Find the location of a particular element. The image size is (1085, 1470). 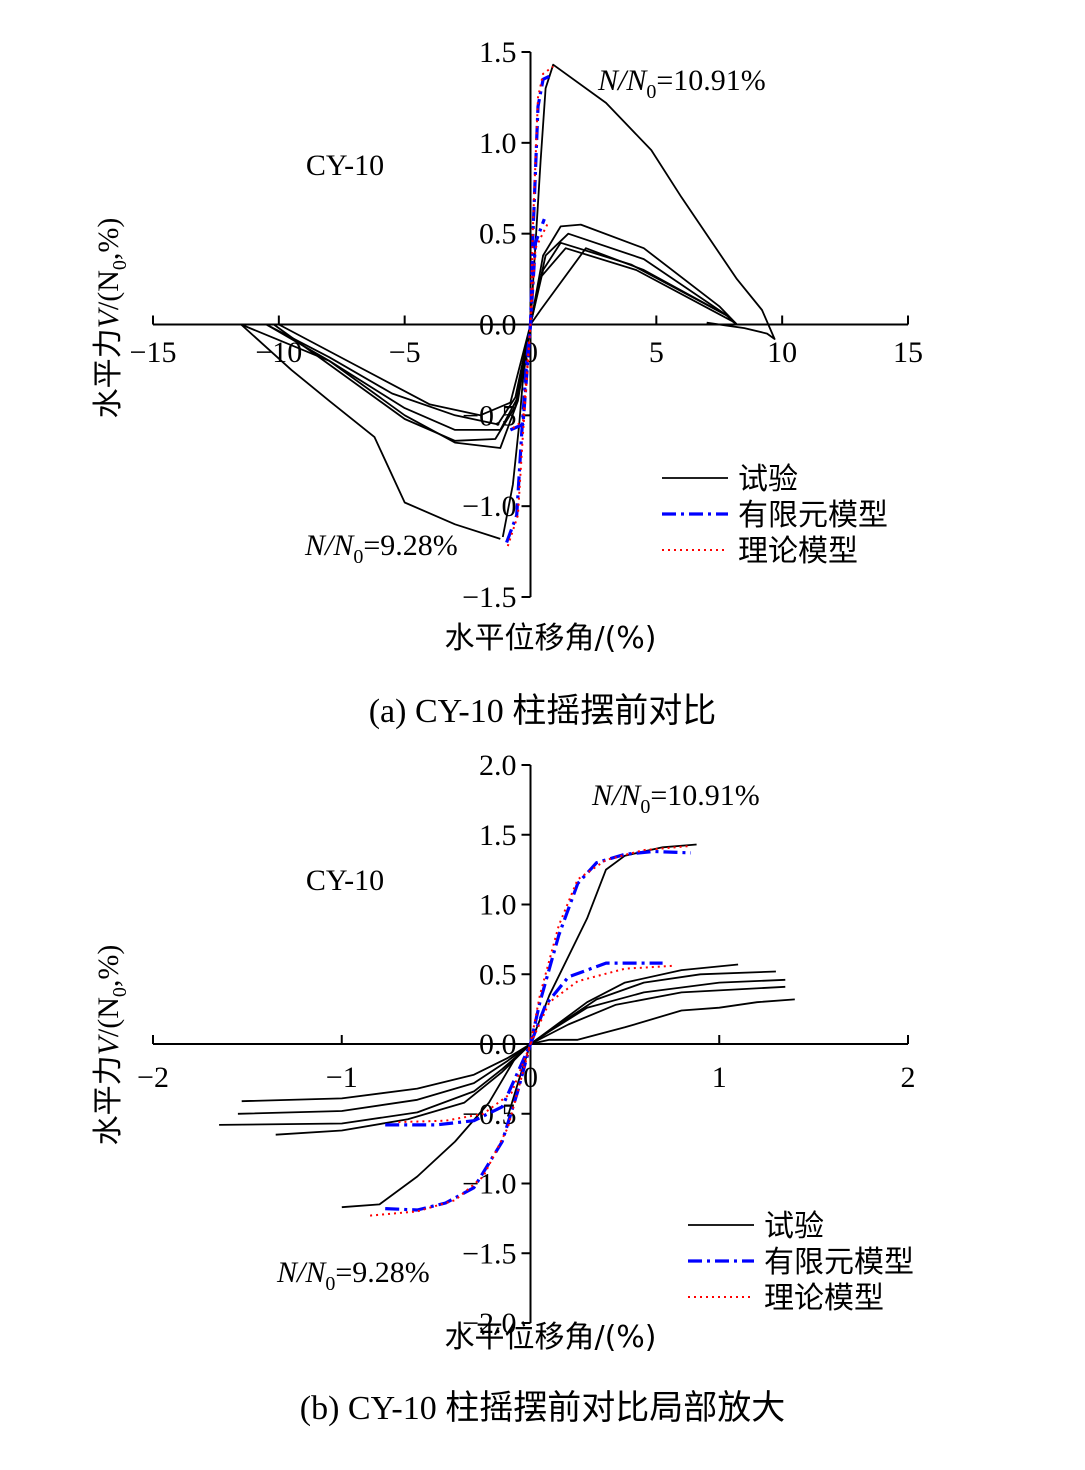

x-tick-label: −5 is located at coordinates (405, 352).